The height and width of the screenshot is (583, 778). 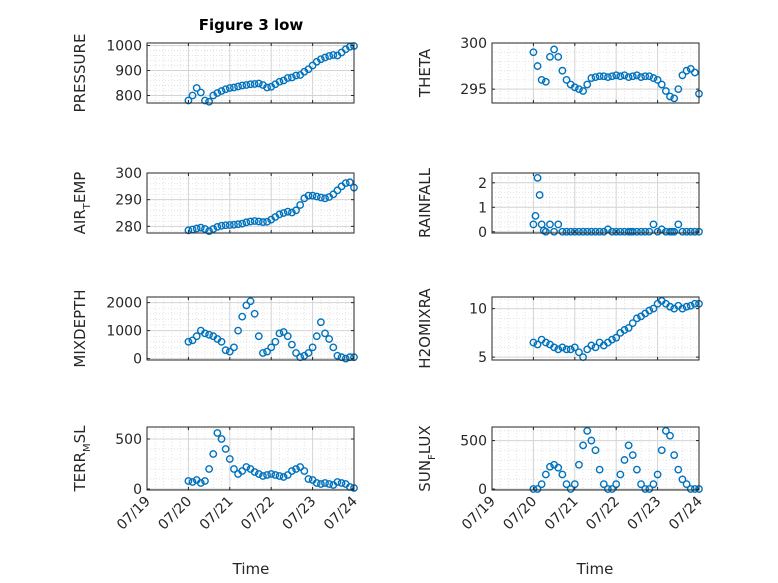 I want to click on panel-3-ytick-label: 290, so click(x=128, y=201).